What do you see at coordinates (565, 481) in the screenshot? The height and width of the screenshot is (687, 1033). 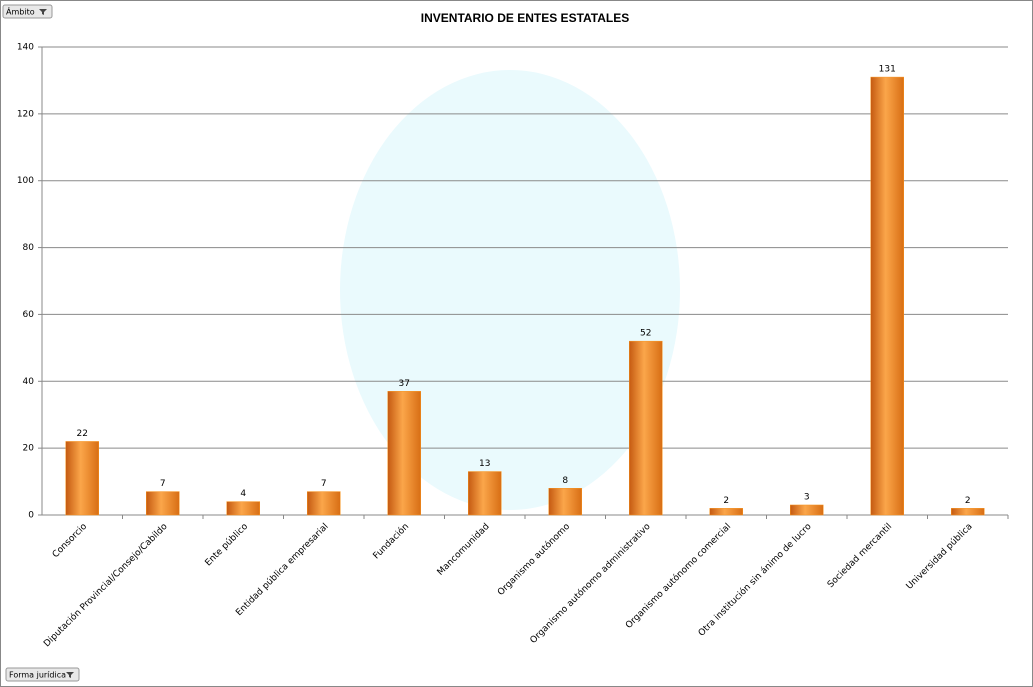 I see `value-label: 8` at bounding box center [565, 481].